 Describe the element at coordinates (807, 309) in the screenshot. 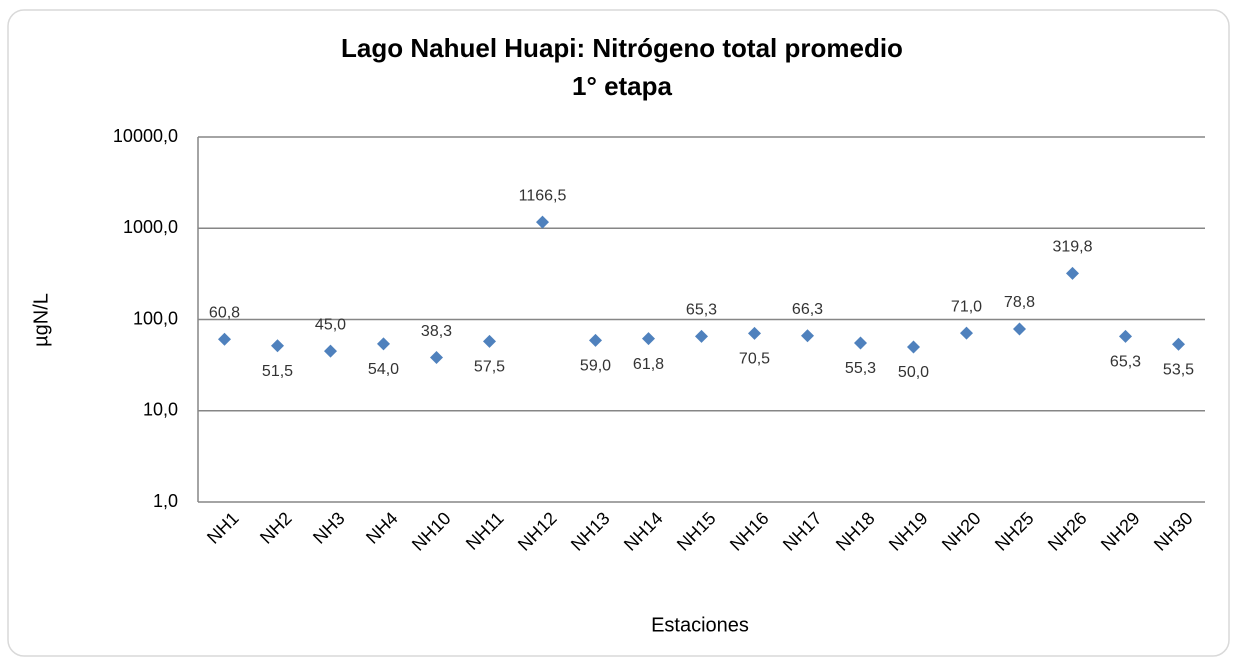

I see `data-label: 66,3` at that location.